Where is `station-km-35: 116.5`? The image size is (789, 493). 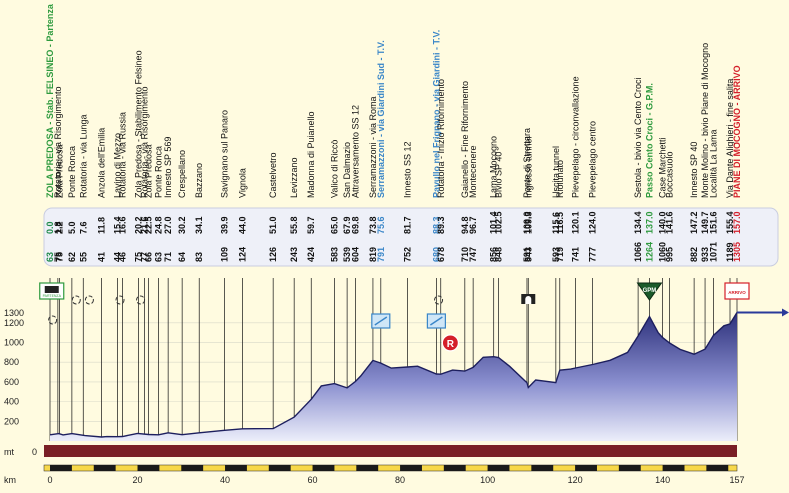
station-km-35: 116.5 is located at coordinates (560, 223).